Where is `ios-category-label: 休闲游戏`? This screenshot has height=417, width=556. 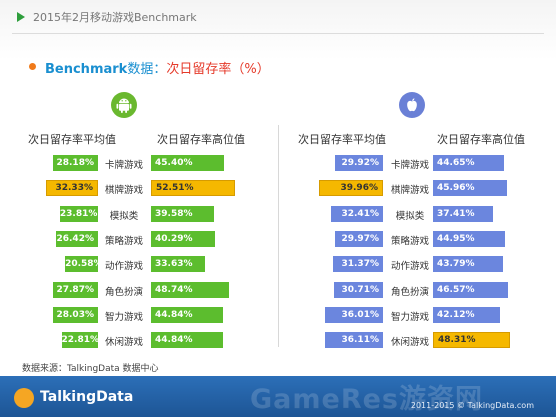
ios-category-label: 休闲游戏 is located at coordinates (409, 343).